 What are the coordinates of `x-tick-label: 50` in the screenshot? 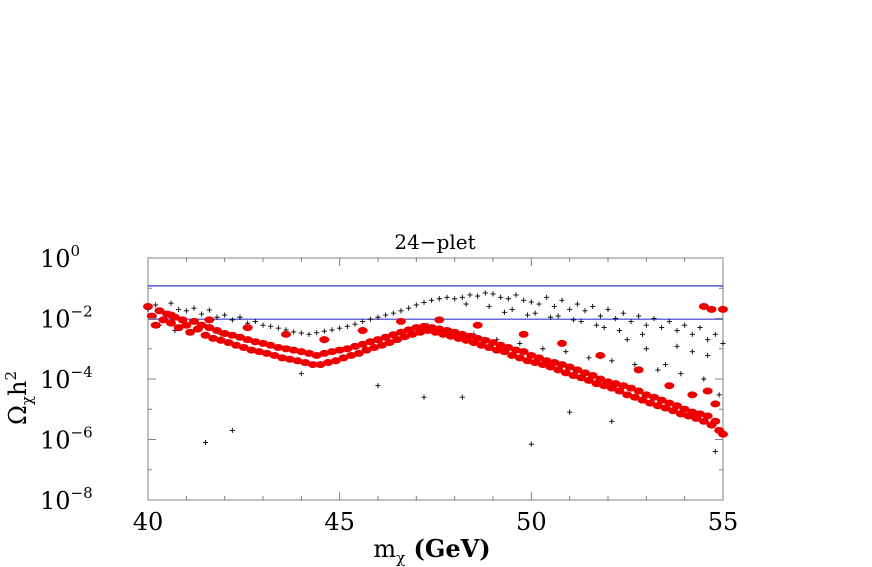 It's located at (531, 522).